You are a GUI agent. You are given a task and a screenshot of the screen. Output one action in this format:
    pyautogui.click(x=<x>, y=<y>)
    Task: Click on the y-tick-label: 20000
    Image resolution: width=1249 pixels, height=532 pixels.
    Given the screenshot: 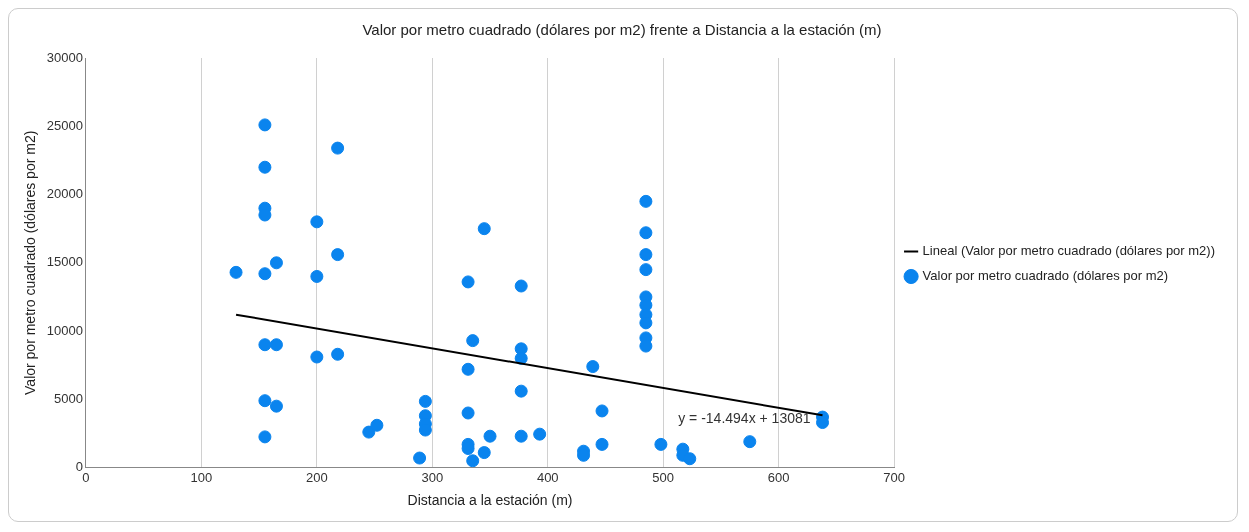 What is the action you would take?
    pyautogui.click(x=64, y=194)
    